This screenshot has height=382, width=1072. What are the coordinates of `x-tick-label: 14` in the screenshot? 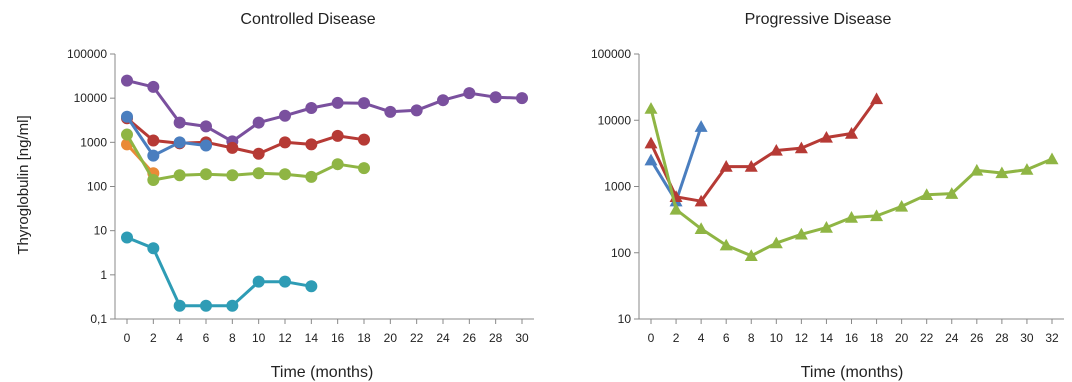 It's located at (312, 338).